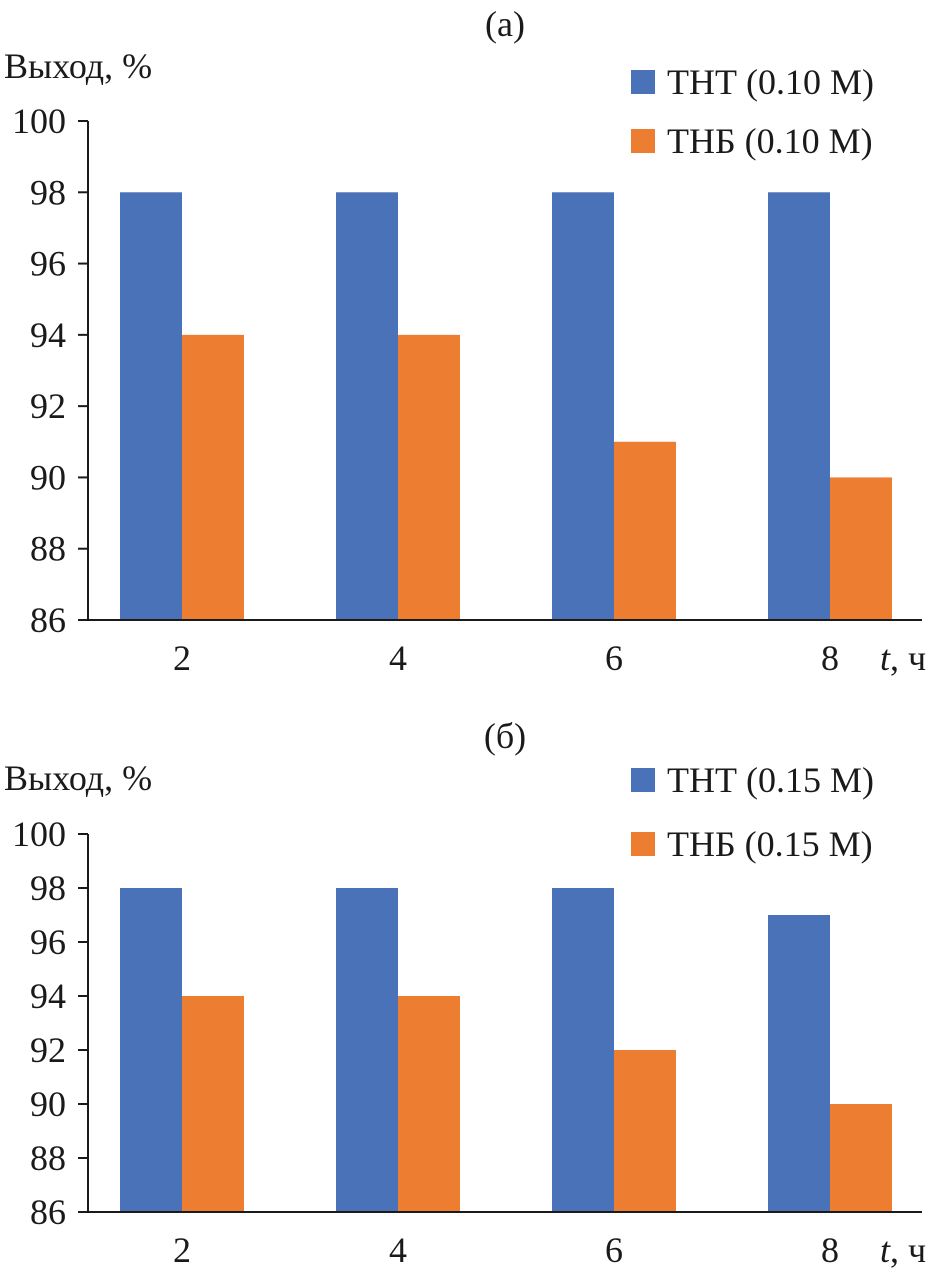 The height and width of the screenshot is (1272, 936). Describe the element at coordinates (885, 1250) in the screenshot. I see `panel-b-x-axis-variable: t` at that location.